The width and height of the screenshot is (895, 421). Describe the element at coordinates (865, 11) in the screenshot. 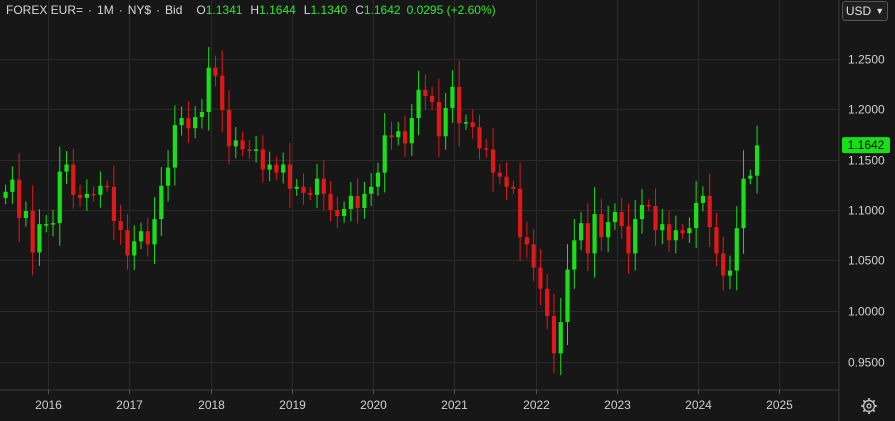

I see `currency-selector-button: USD ▼` at that location.